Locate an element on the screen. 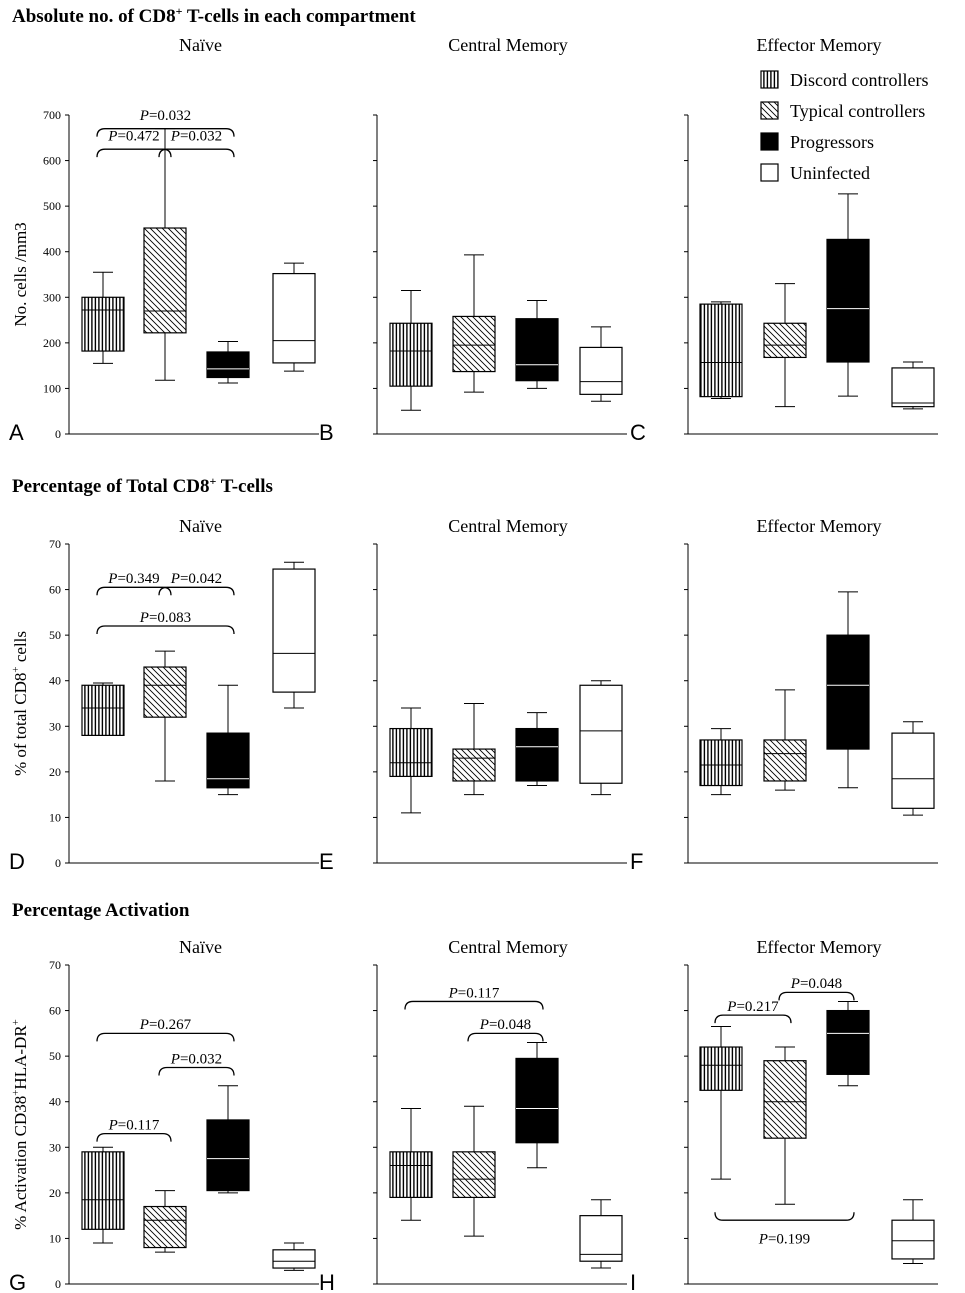  y-tick-label: 200 is located at coordinates (52, 343).